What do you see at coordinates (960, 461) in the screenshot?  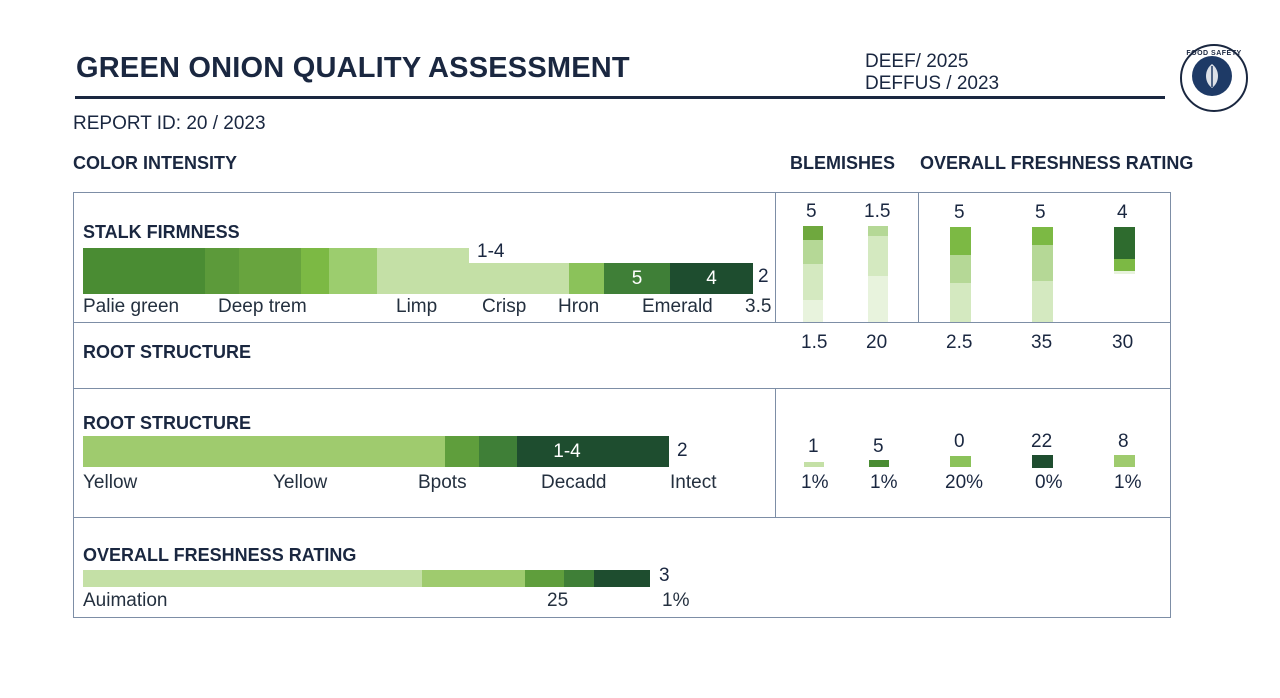 I see `mini-3-swatch` at bounding box center [960, 461].